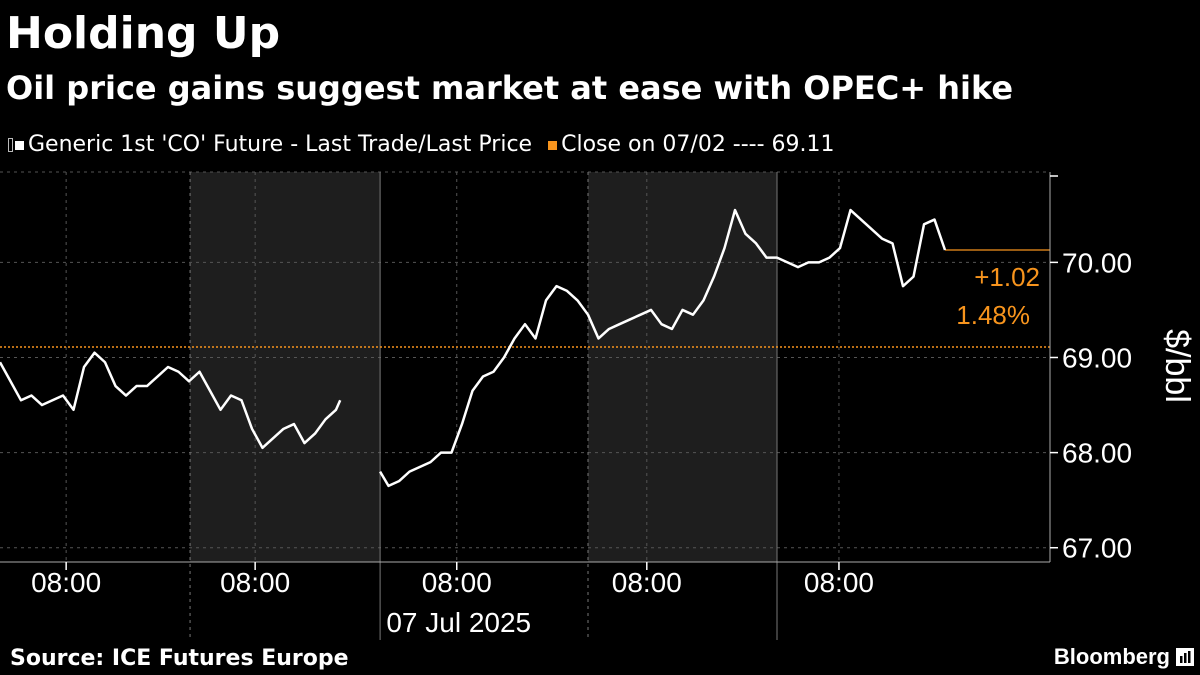 The image size is (1200, 675). What do you see at coordinates (1097, 548) in the screenshot?
I see `y-tick-label-0: 67.00` at bounding box center [1097, 548].